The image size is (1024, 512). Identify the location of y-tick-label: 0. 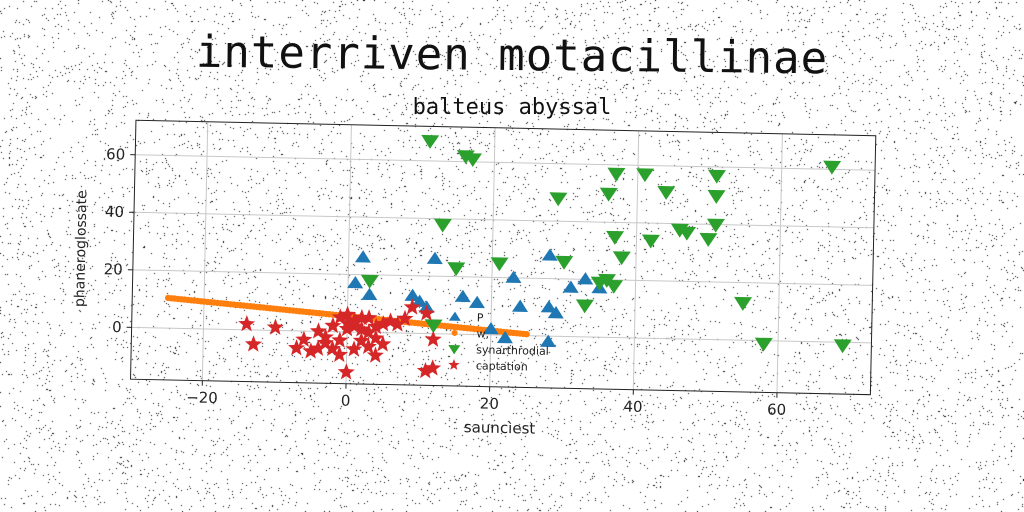
(117, 327).